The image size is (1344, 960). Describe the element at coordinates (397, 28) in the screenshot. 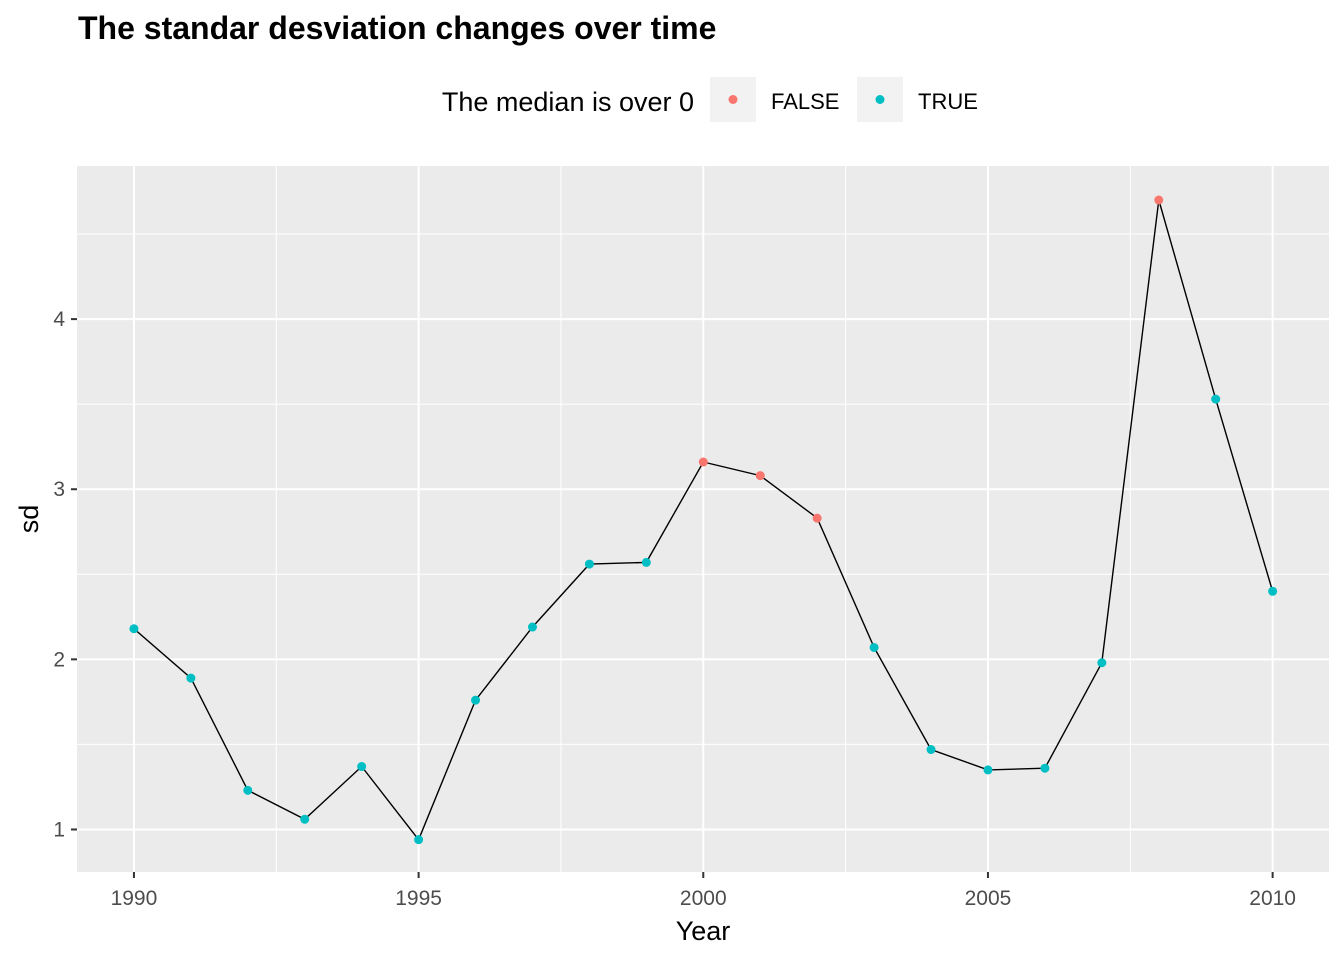

I see `chart-title: The standar desviation changes over time` at that location.